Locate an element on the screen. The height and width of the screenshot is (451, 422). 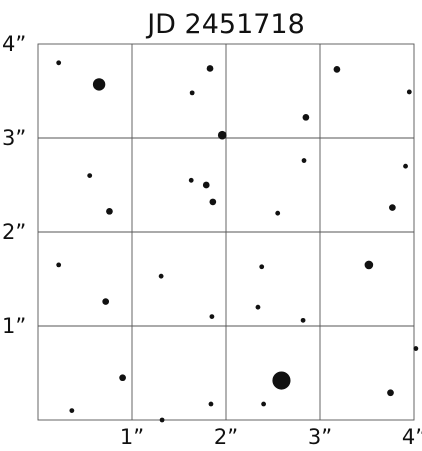
x-tick-label: 2” is located at coordinates (226, 437).